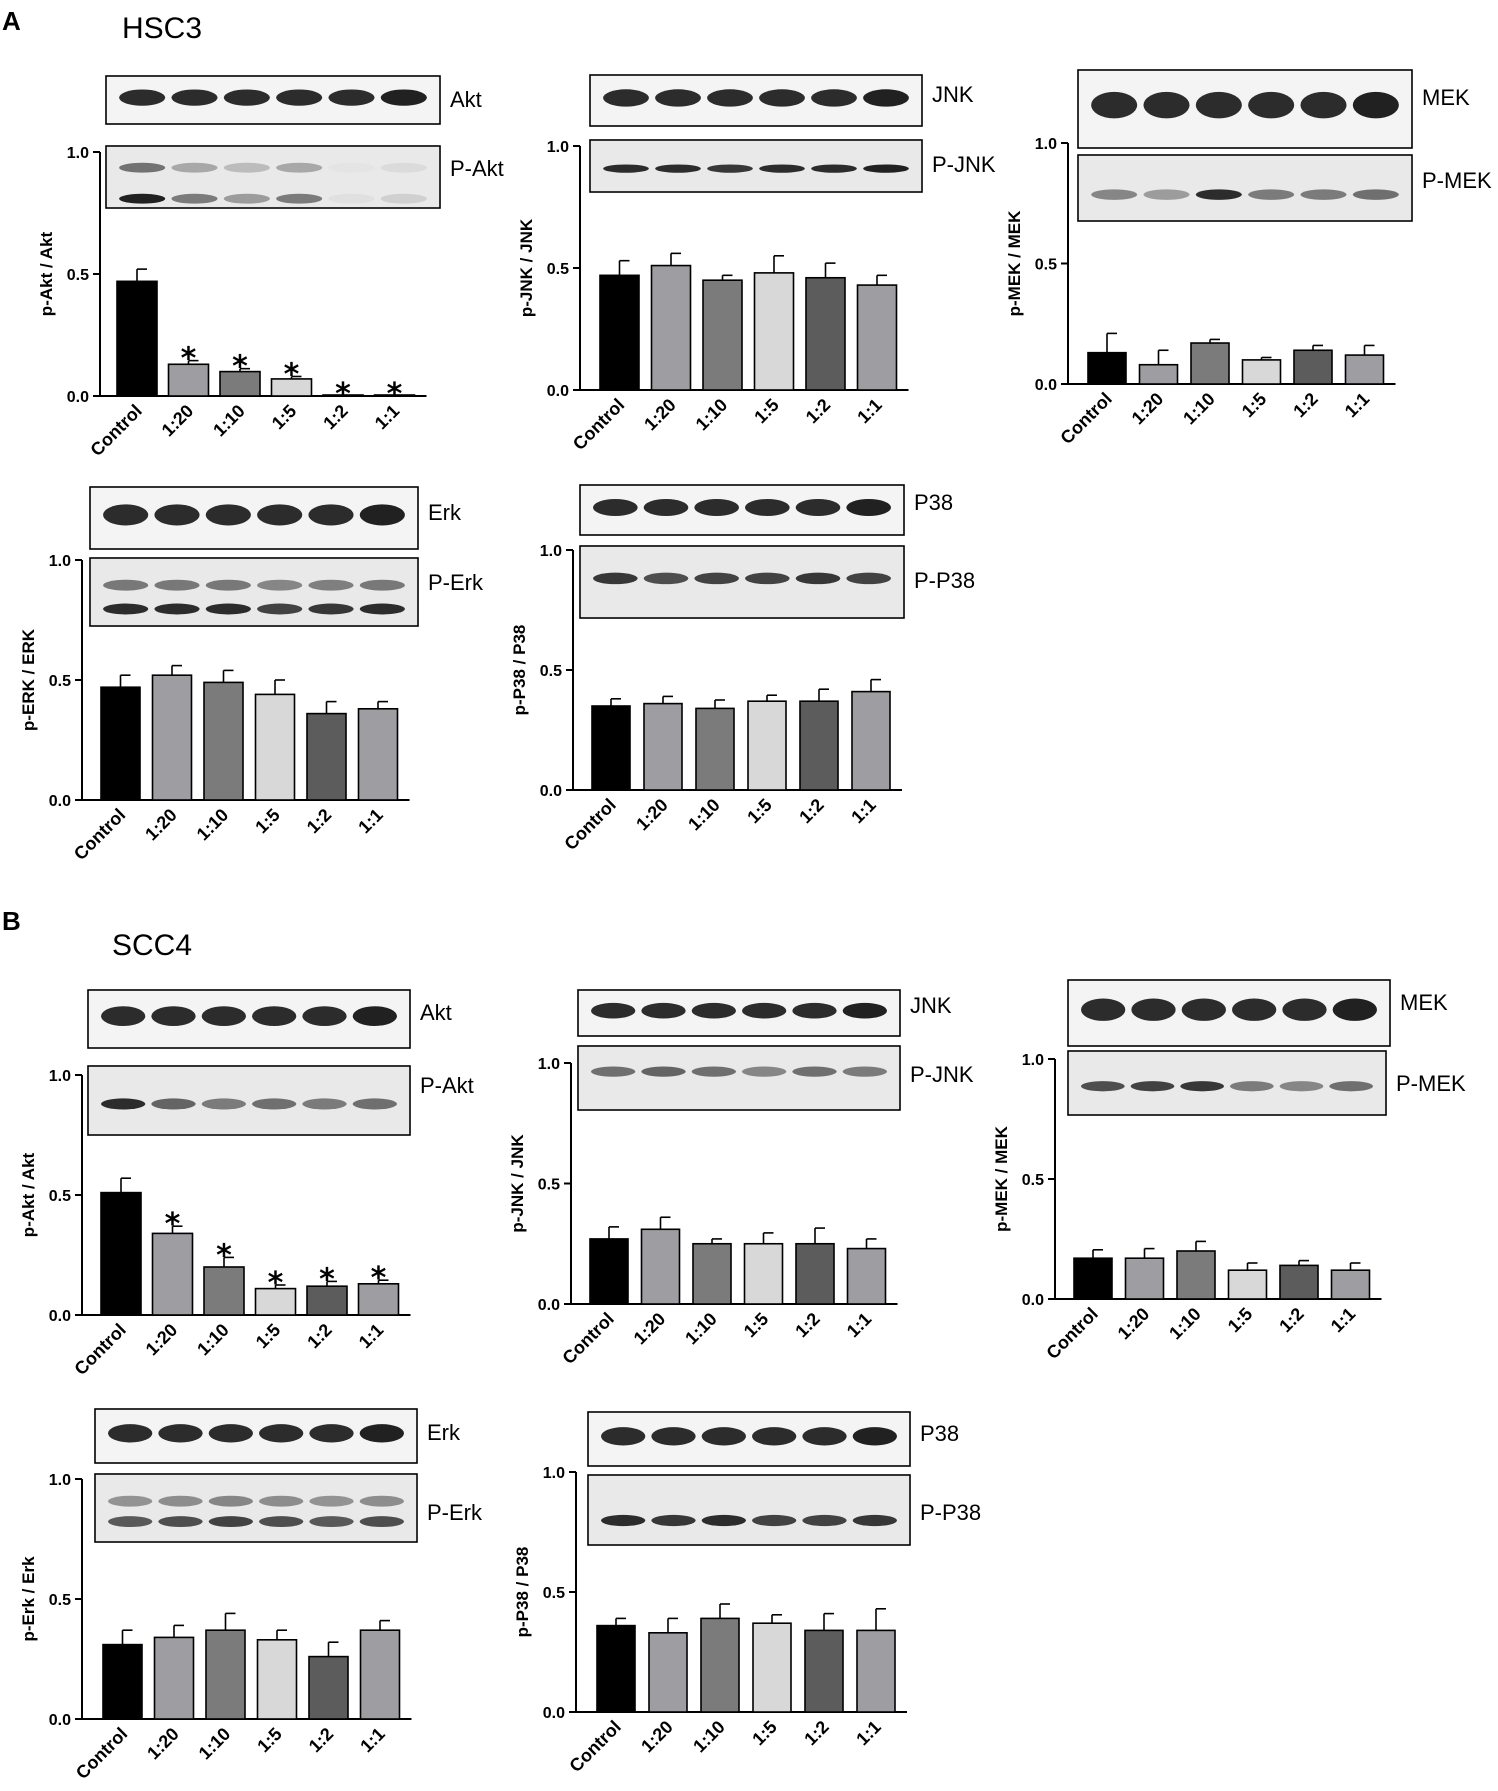  Describe the element at coordinates (395, 394) in the screenshot. I see `hsc3-akt-significance-marker: *` at that location.